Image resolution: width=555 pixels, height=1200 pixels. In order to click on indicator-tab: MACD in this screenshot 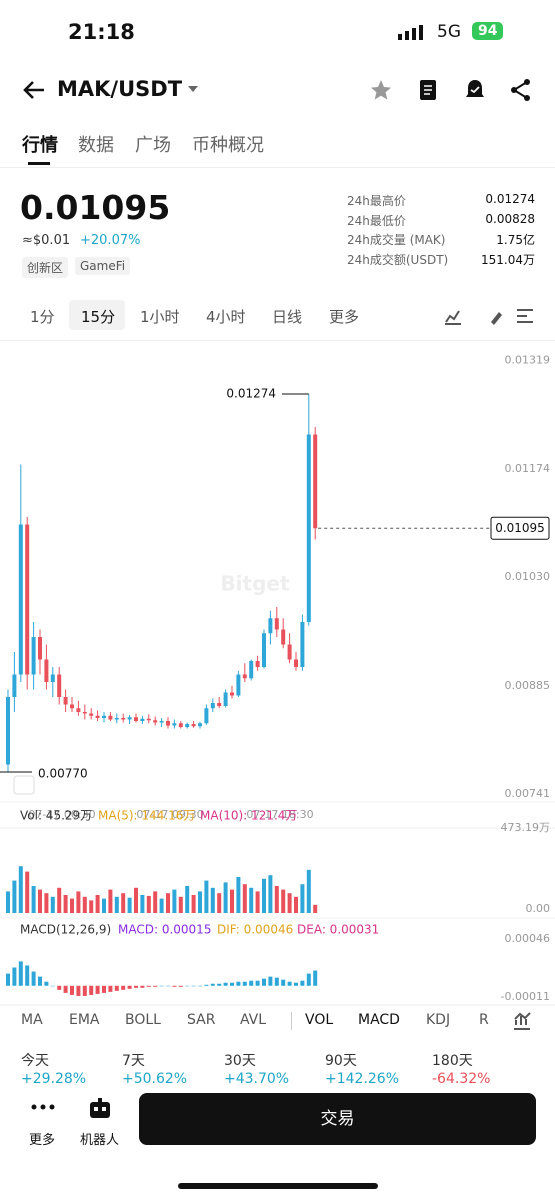, I will do `click(379, 1020)`.